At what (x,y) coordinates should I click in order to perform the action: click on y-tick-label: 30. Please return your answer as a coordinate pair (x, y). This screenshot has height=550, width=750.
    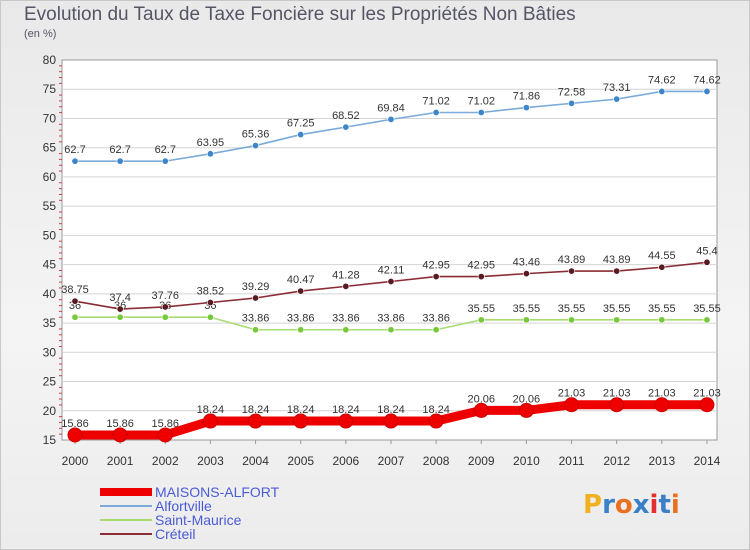
    Looking at the image, I should click on (50, 352).